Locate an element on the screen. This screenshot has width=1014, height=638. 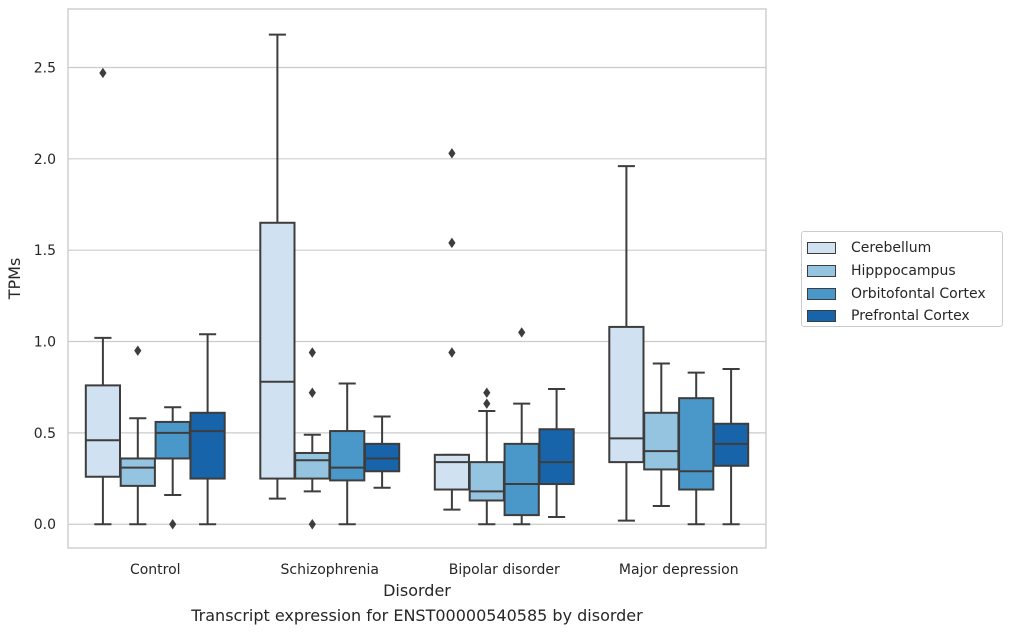
y-tick-label: 0.0 is located at coordinates (45, 525).